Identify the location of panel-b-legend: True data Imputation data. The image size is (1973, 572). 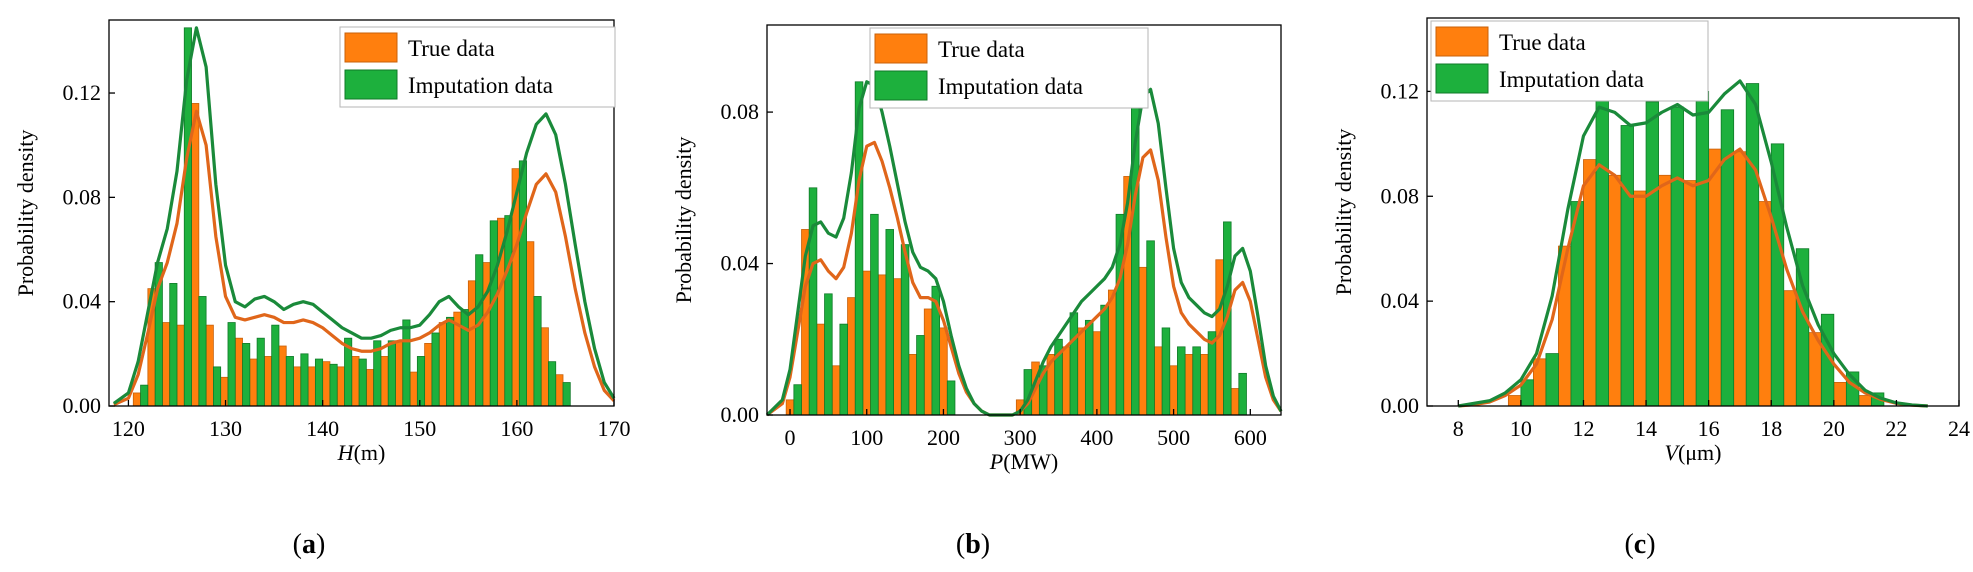
(1009, 68).